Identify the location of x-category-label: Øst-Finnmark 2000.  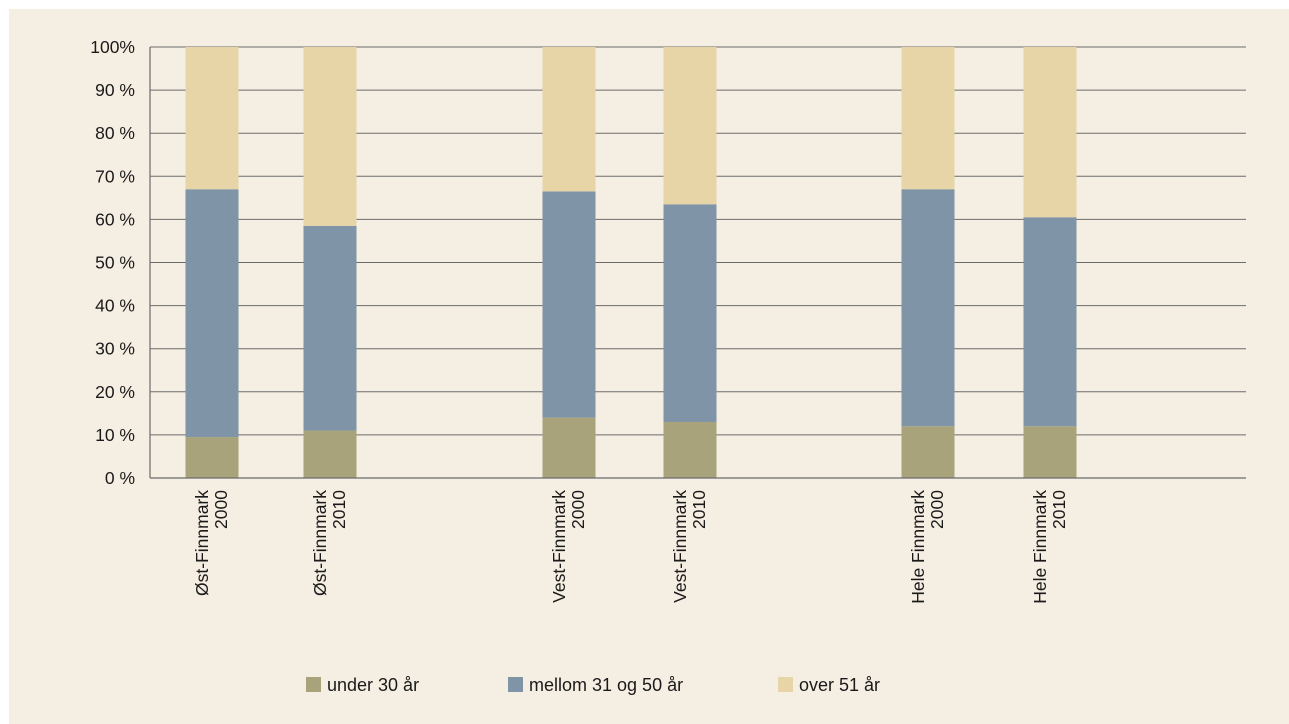
(211, 543).